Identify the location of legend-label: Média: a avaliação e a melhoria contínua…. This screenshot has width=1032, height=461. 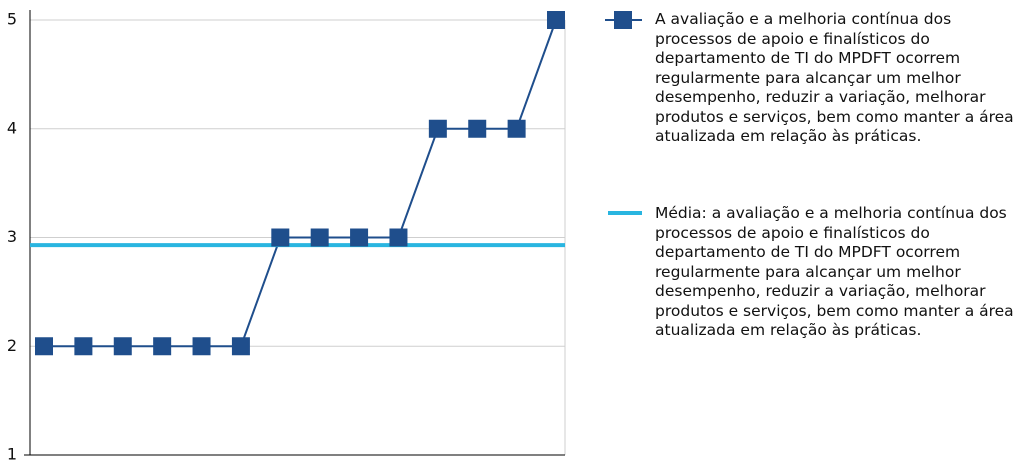
(834, 271).